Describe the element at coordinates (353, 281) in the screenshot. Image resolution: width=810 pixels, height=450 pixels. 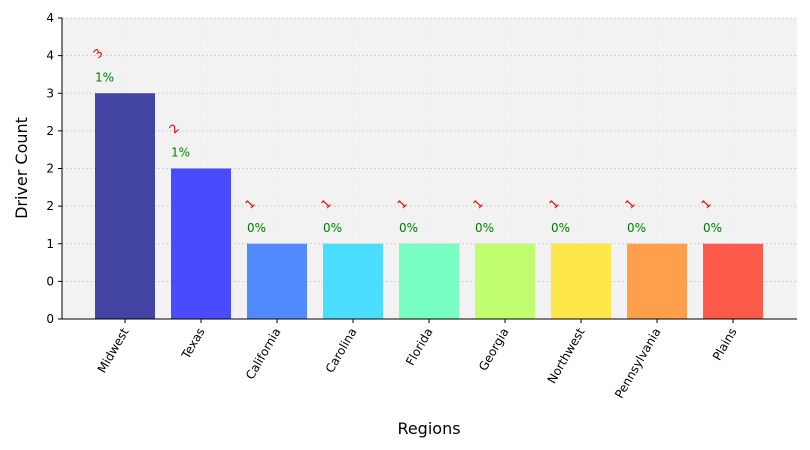
I see `bar-carolina` at that location.